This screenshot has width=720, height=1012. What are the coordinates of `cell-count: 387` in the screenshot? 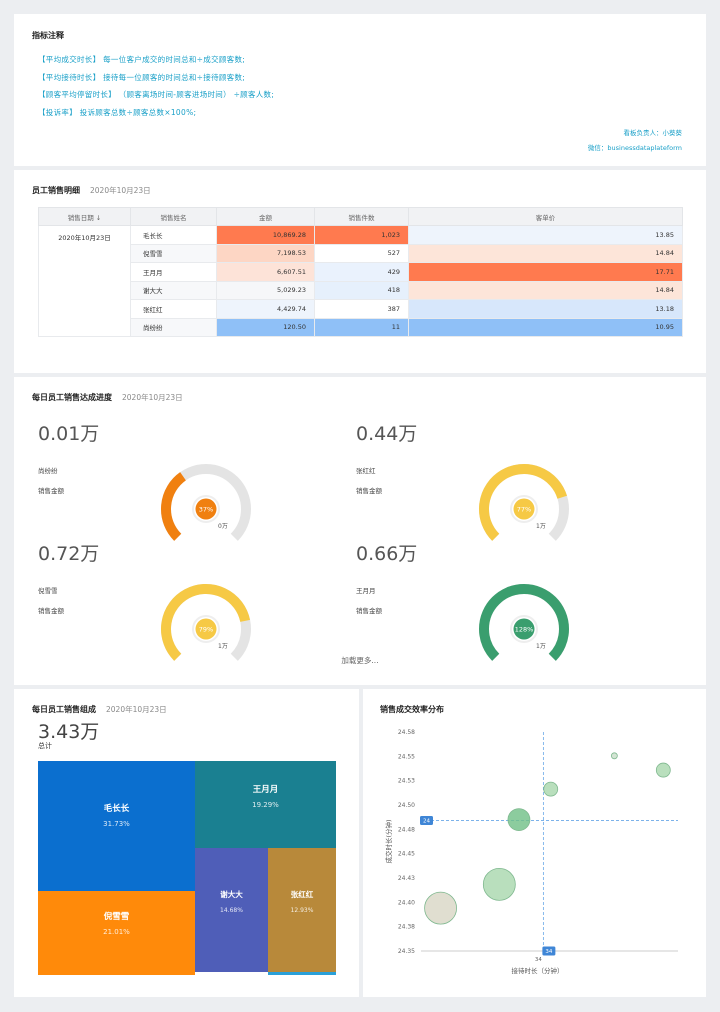 It's located at (361, 309).